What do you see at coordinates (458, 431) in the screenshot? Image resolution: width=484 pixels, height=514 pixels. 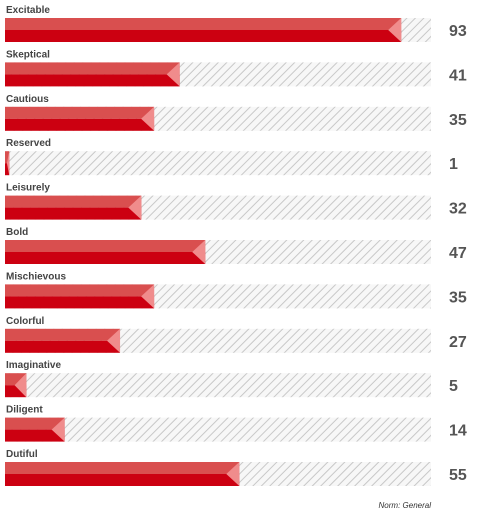 I see `value-label: 14` at bounding box center [458, 431].